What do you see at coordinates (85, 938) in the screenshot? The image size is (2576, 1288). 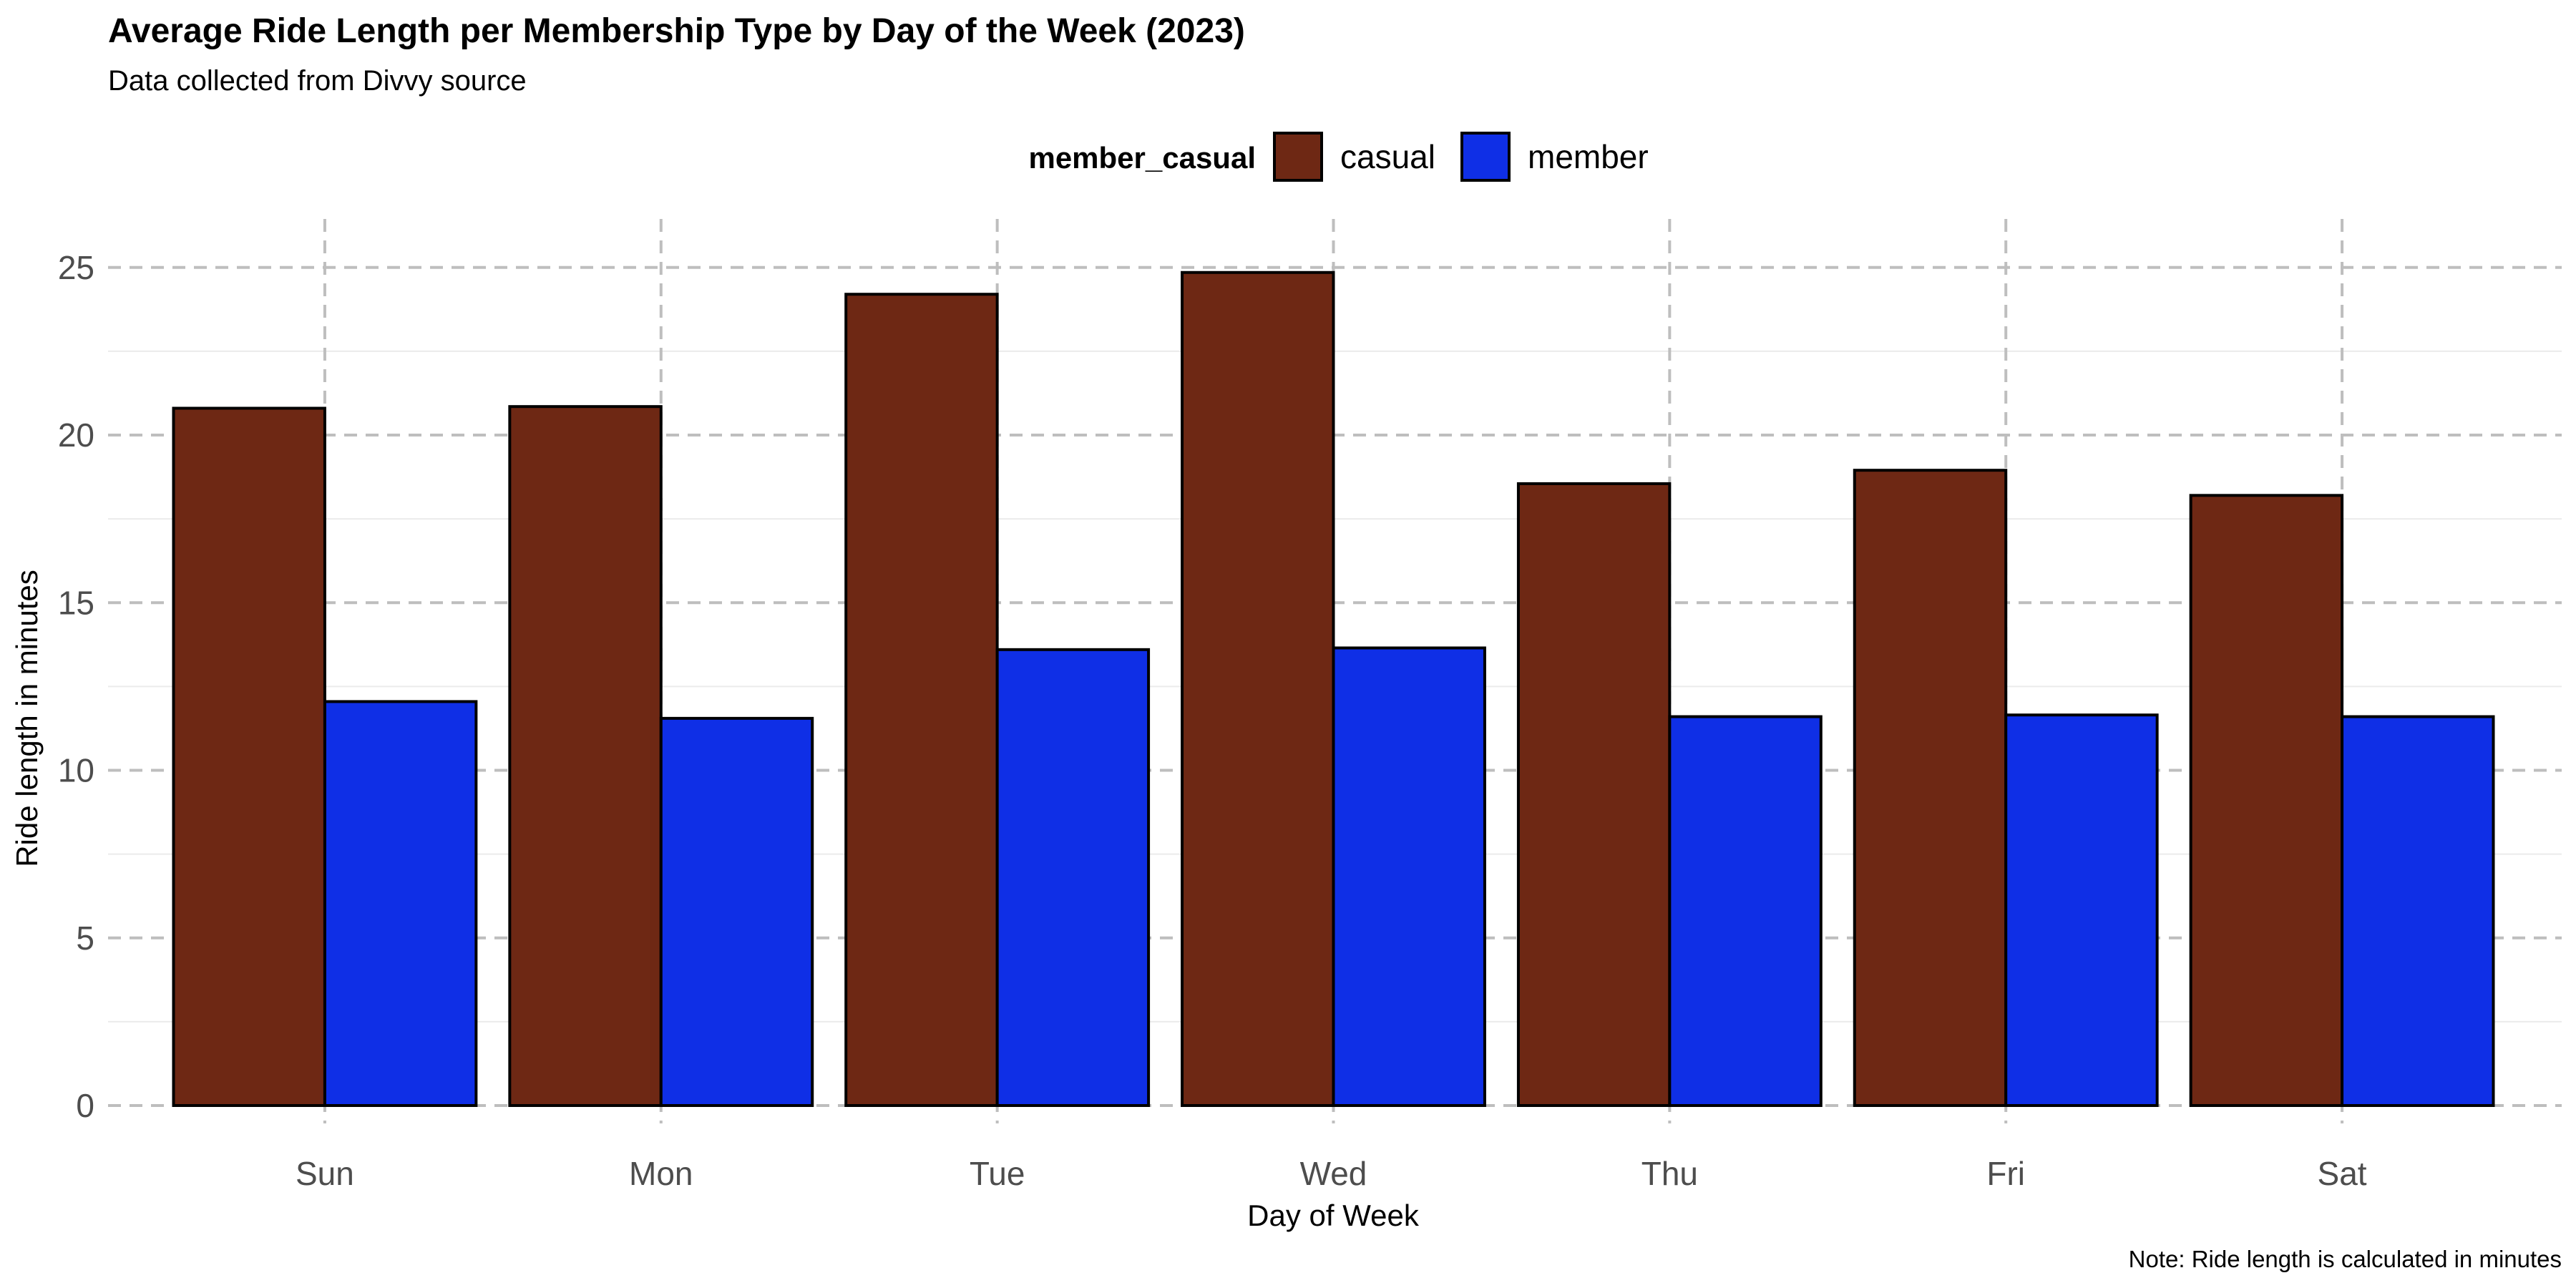 I see `y-tick-label: 5` at bounding box center [85, 938].